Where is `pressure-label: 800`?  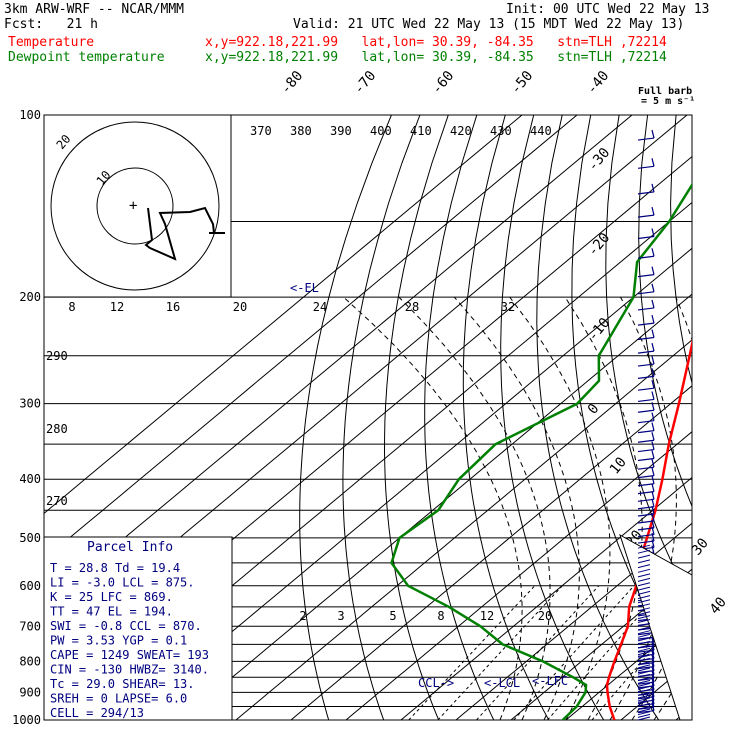 pressure-label: 800 is located at coordinates (30, 661).